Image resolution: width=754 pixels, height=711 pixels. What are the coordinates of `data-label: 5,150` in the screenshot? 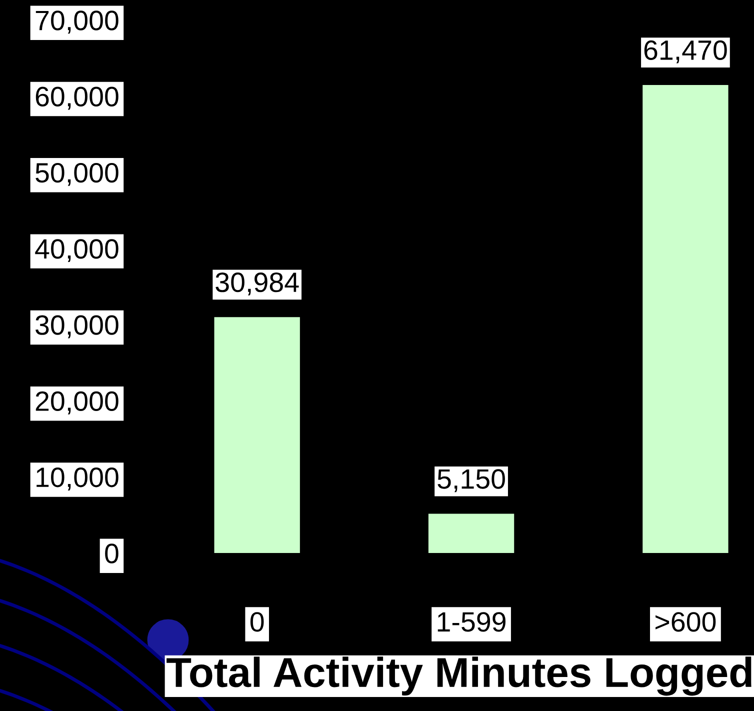 It's located at (471, 480).